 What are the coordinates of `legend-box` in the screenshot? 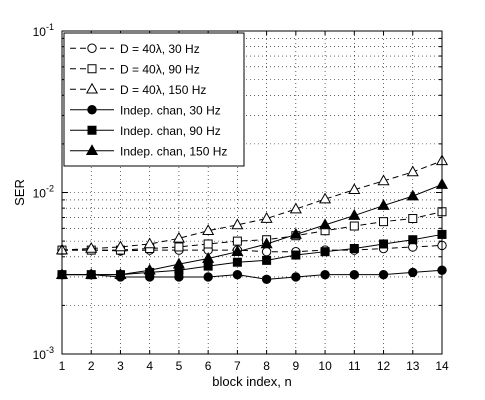 It's located at (154, 99).